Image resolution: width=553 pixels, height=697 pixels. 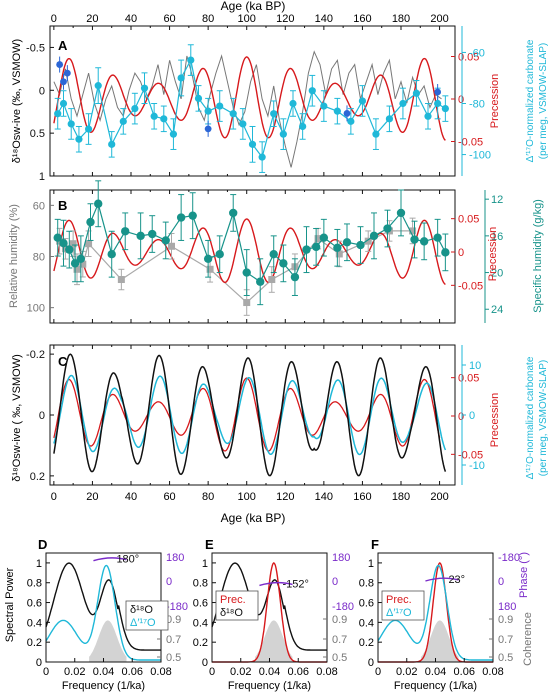 I want to click on phase-tick-label: 0, so click(x=335, y=582).